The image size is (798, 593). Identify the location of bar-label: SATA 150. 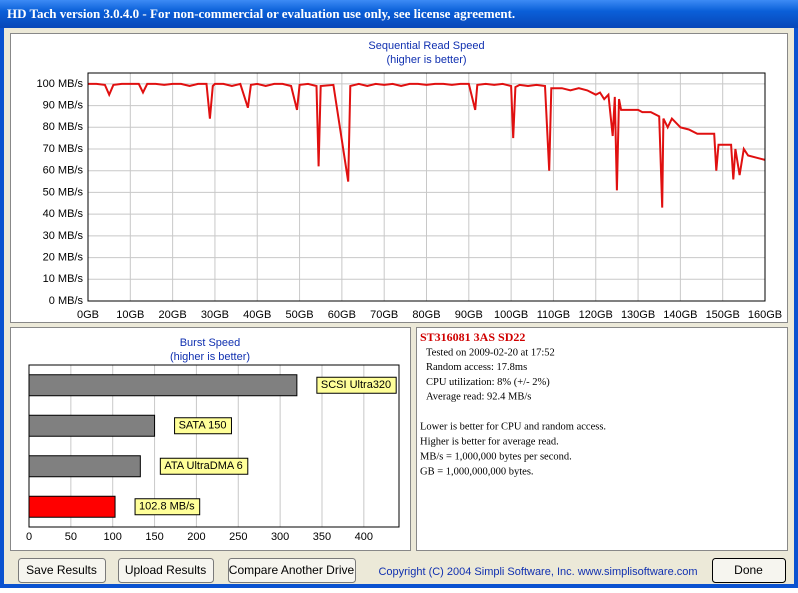
(203, 426).